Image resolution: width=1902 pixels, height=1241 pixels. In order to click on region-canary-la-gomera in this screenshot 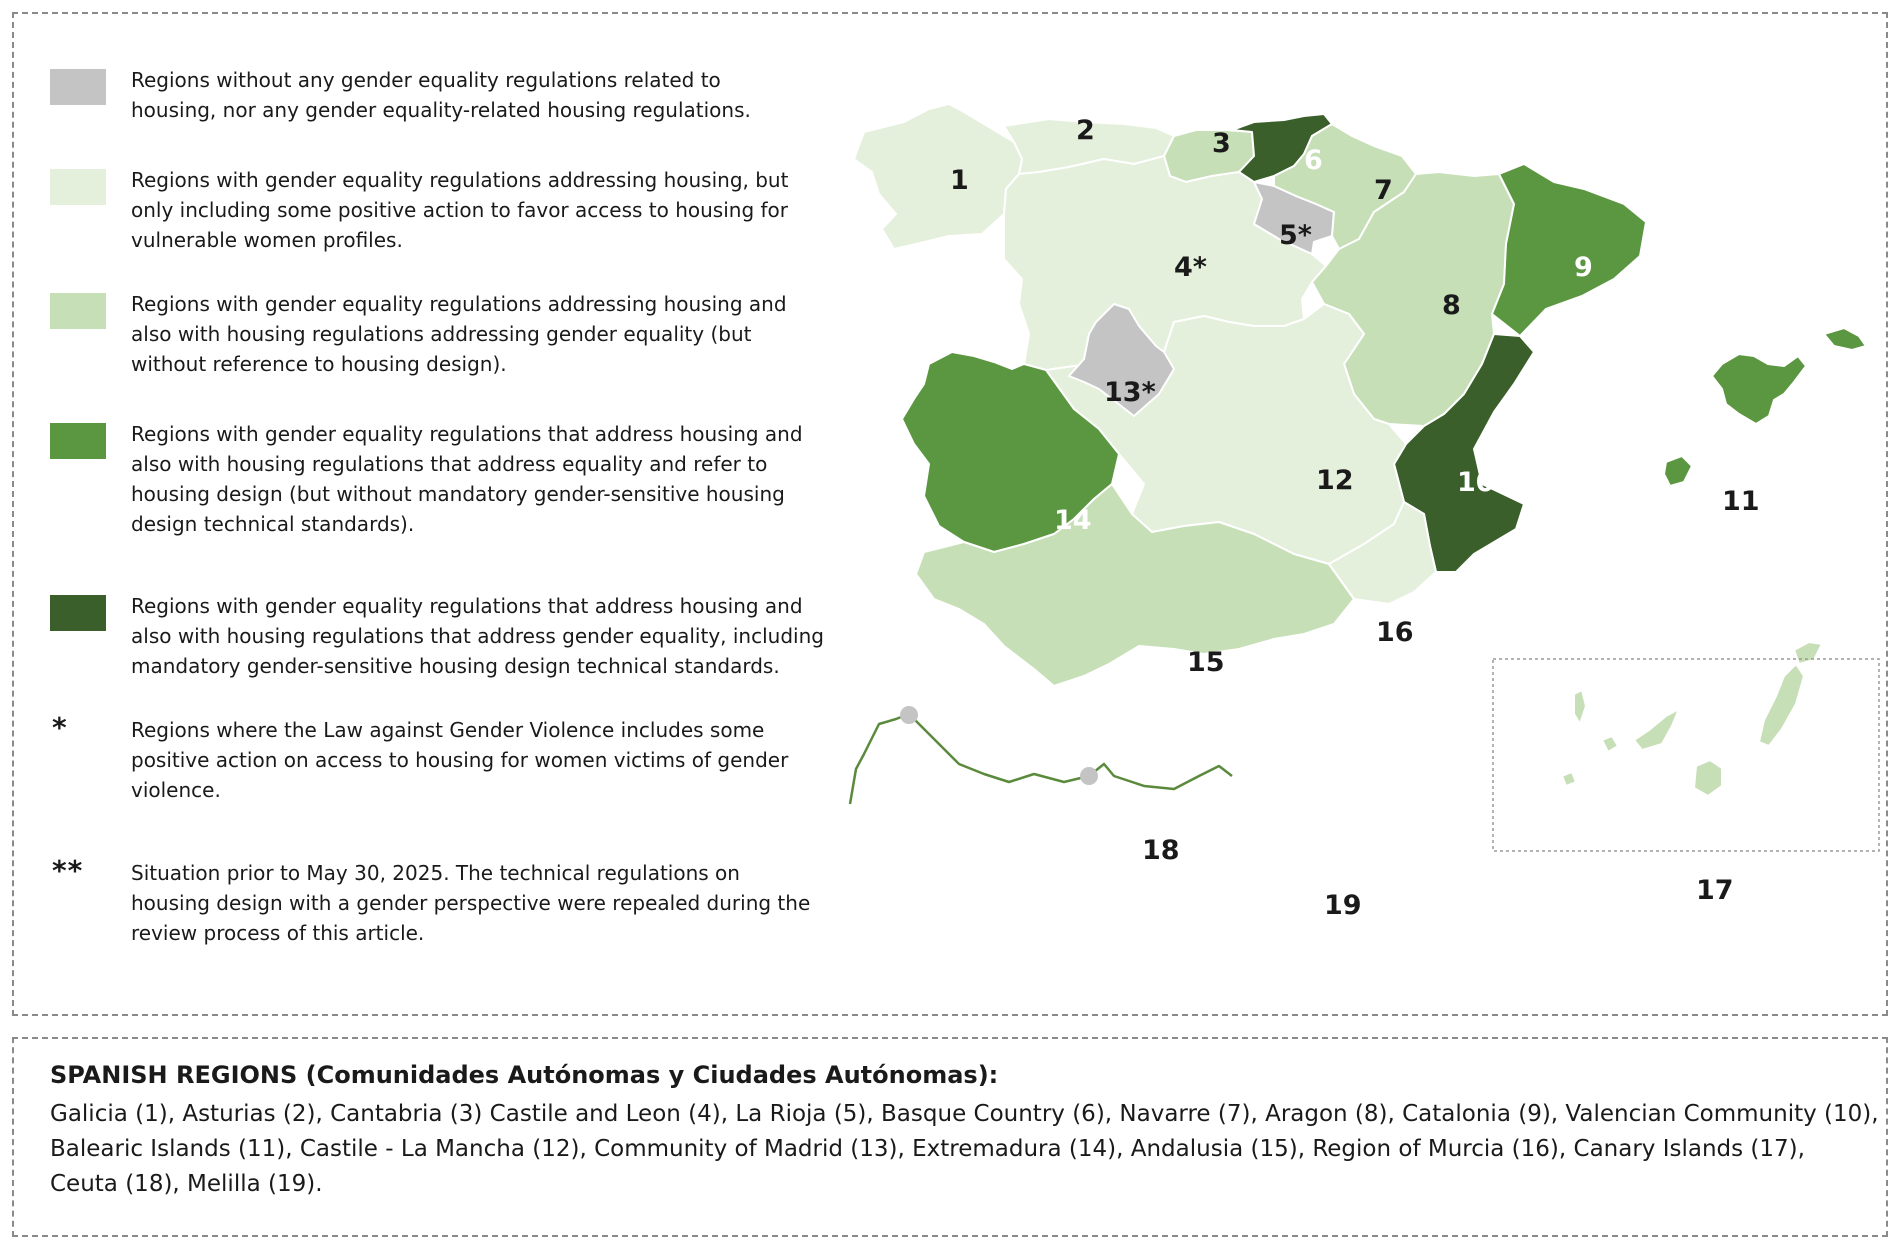, I will do `click(1610, 744)`.